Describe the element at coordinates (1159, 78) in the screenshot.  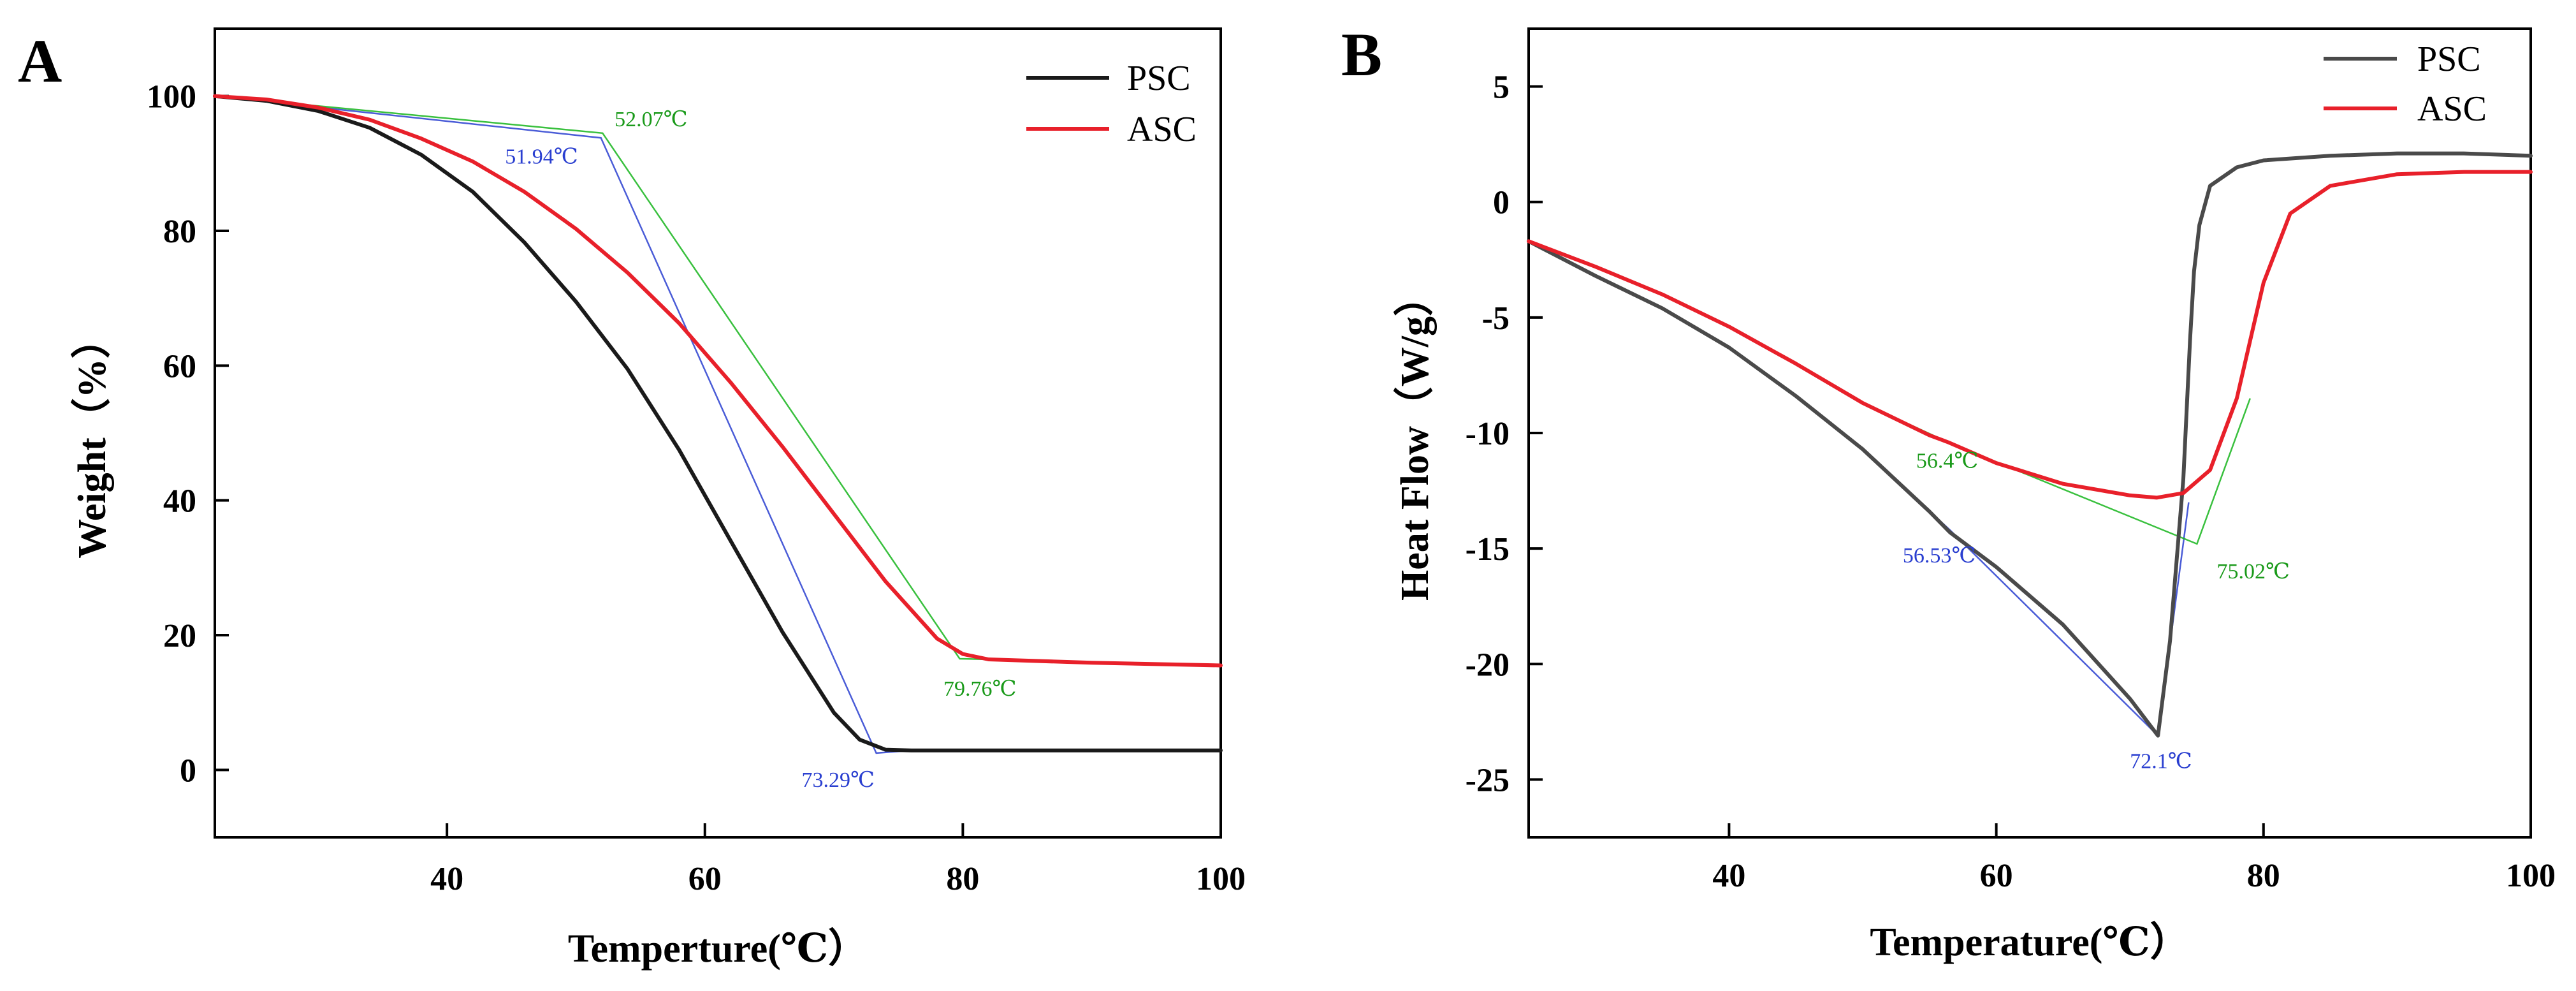
I see `panel-a-legend-label-psc: PSC` at that location.